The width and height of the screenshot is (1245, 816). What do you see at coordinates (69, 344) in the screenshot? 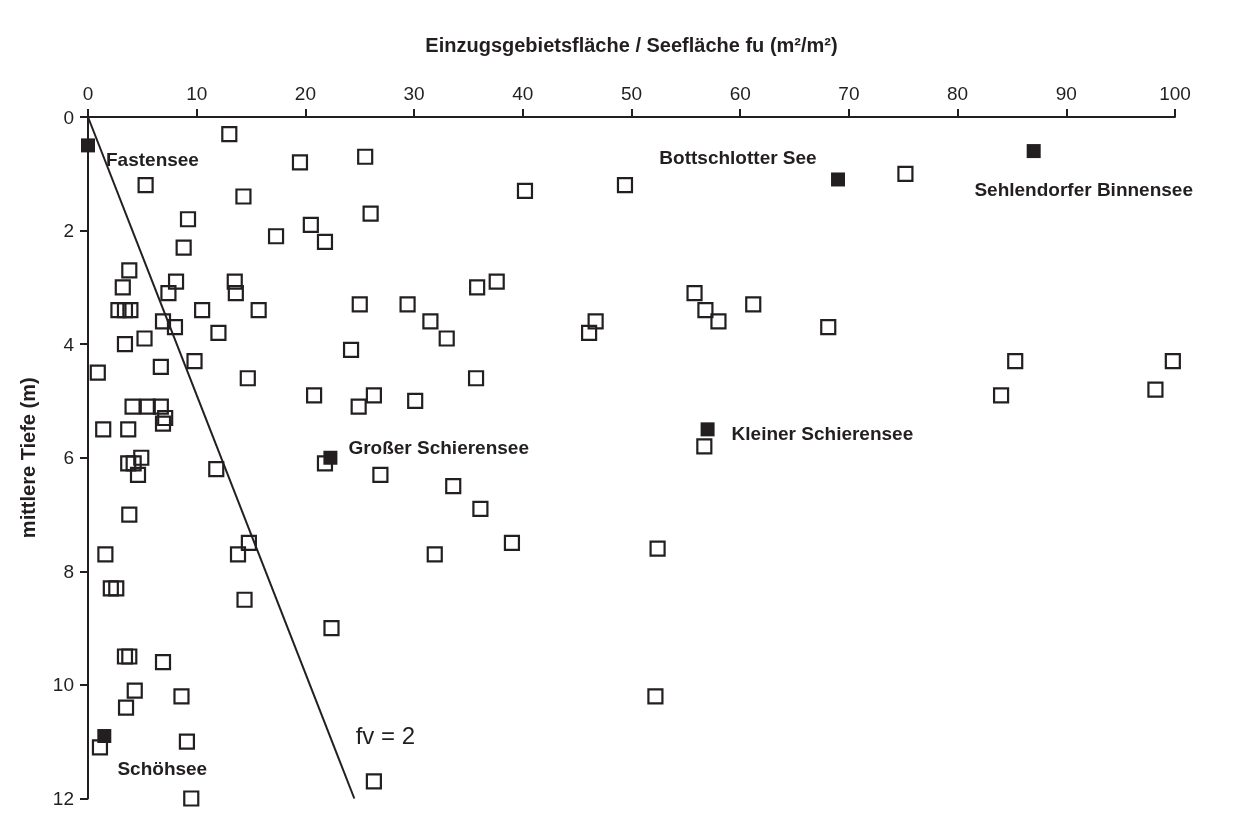
I see `y-tick-label: 4` at bounding box center [69, 344].